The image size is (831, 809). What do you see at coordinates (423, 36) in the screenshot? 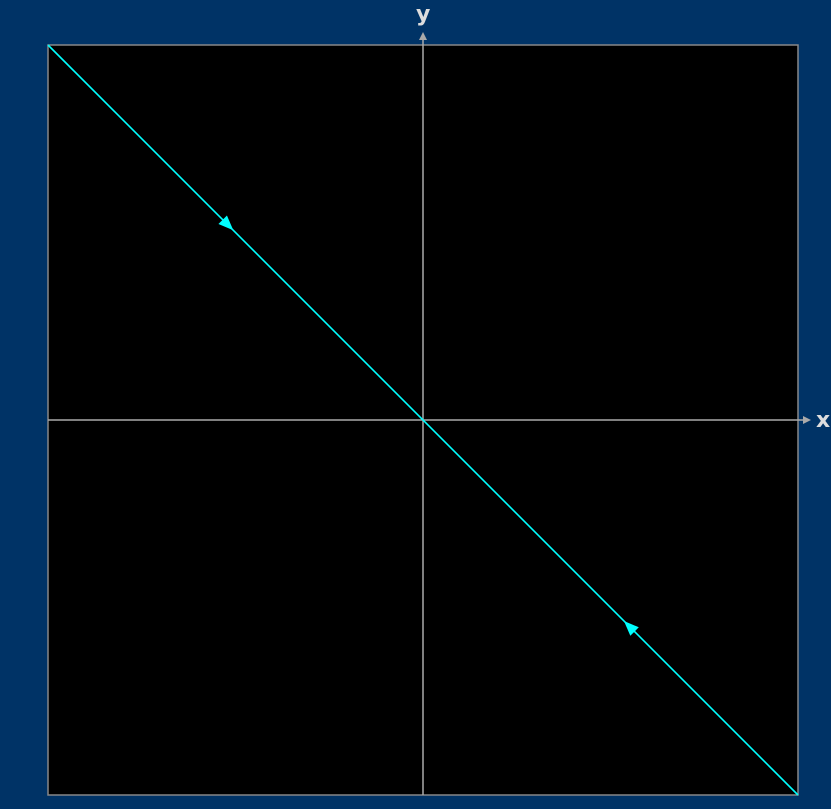
I see `y-axis-arrowhead` at bounding box center [423, 36].